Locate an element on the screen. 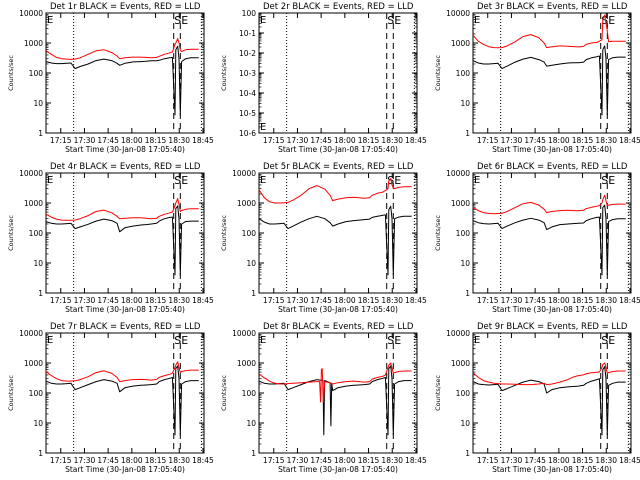 Image resolution: width=640 pixels, height=480 pixels. ytick-label: 10-1 is located at coordinates (247, 33).